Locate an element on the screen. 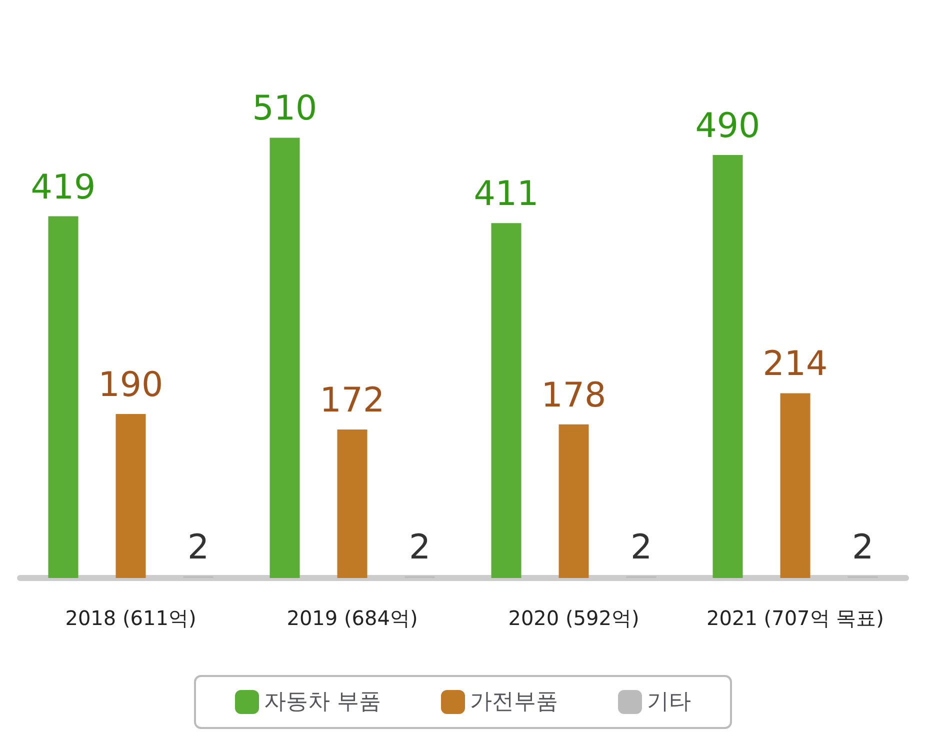 The width and height of the screenshot is (926, 738). data-label: 190 is located at coordinates (131, 384).